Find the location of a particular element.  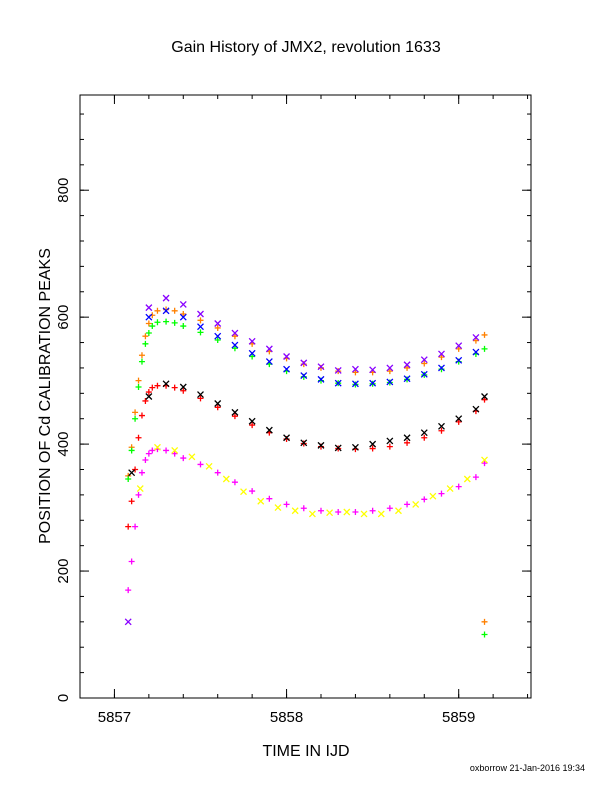

y-tick-label: 0 is located at coordinates (63, 698).